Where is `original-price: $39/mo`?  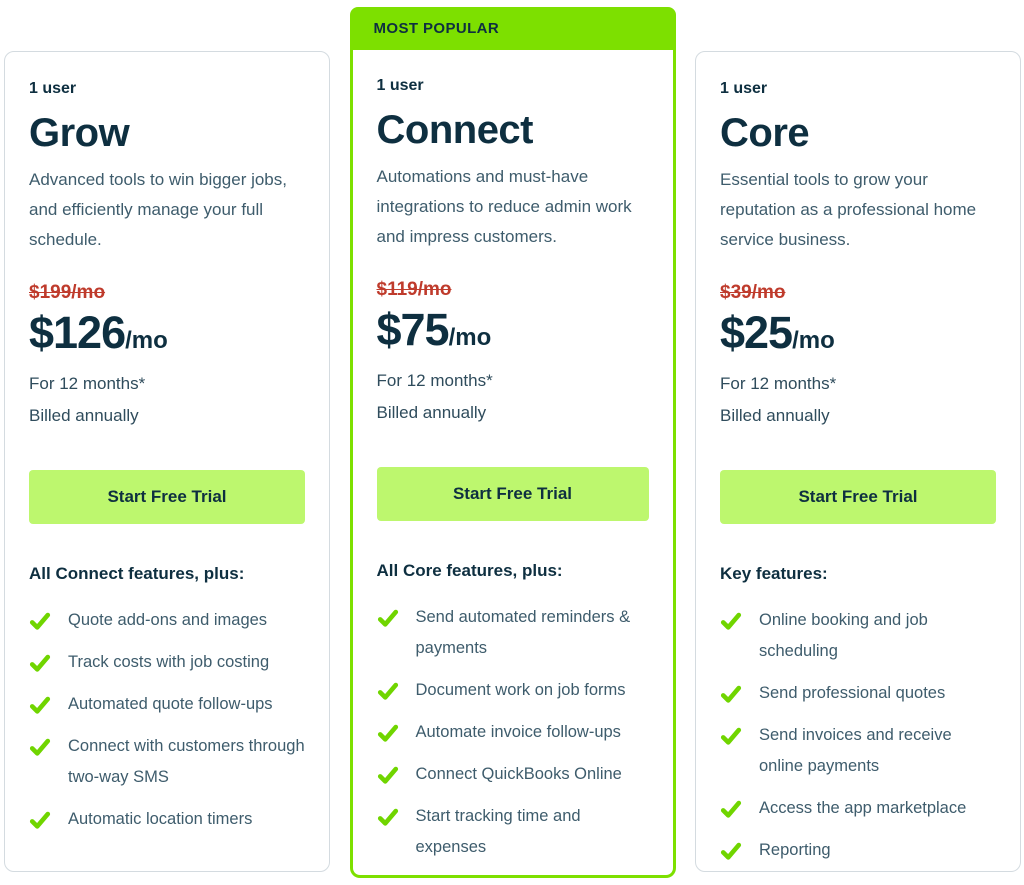 original-price: $39/mo is located at coordinates (753, 292).